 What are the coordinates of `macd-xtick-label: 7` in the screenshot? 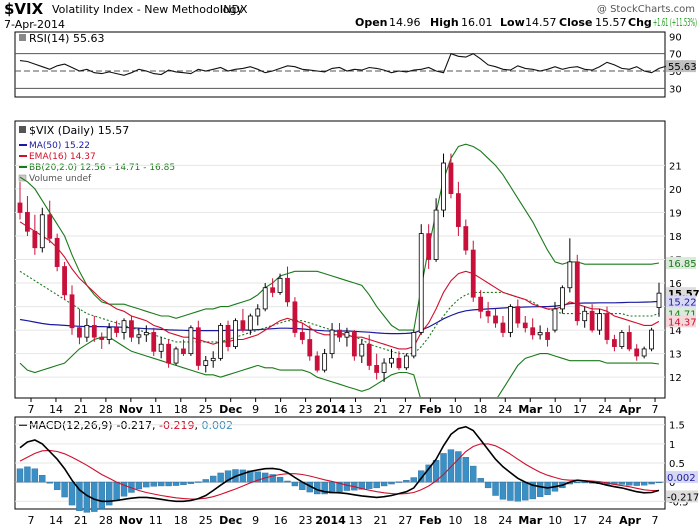 It's located at (31, 520).